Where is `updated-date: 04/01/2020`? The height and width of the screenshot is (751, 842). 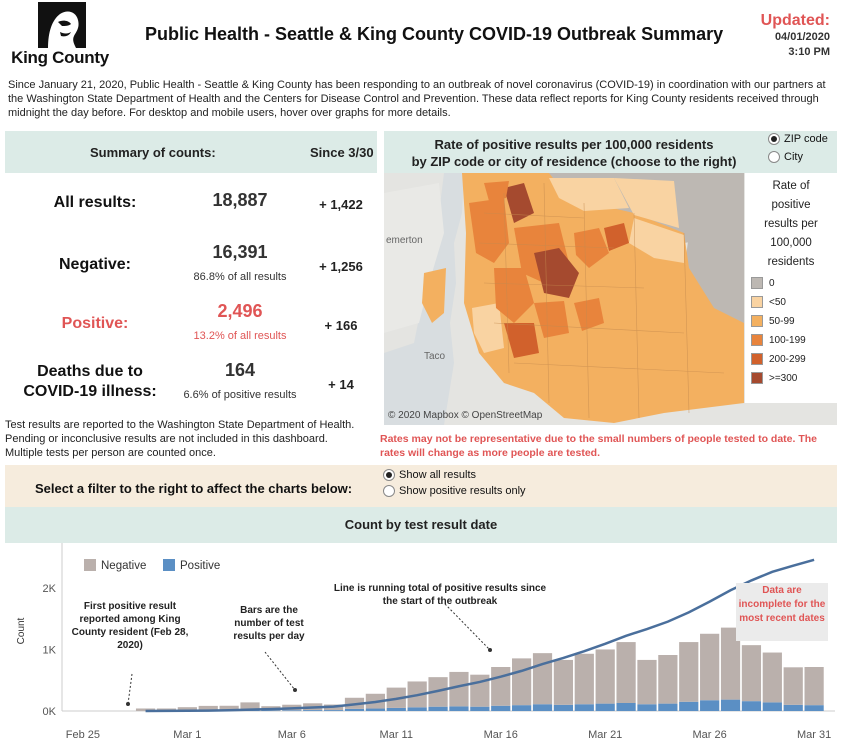
updated-date: 04/01/2020 is located at coordinates (802, 37).